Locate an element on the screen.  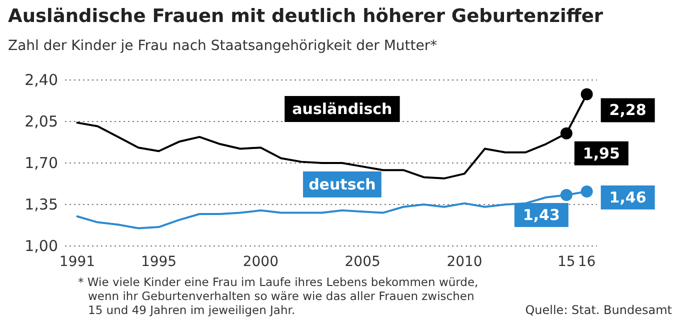
x-tick-label: 2010 is located at coordinates (464, 262).